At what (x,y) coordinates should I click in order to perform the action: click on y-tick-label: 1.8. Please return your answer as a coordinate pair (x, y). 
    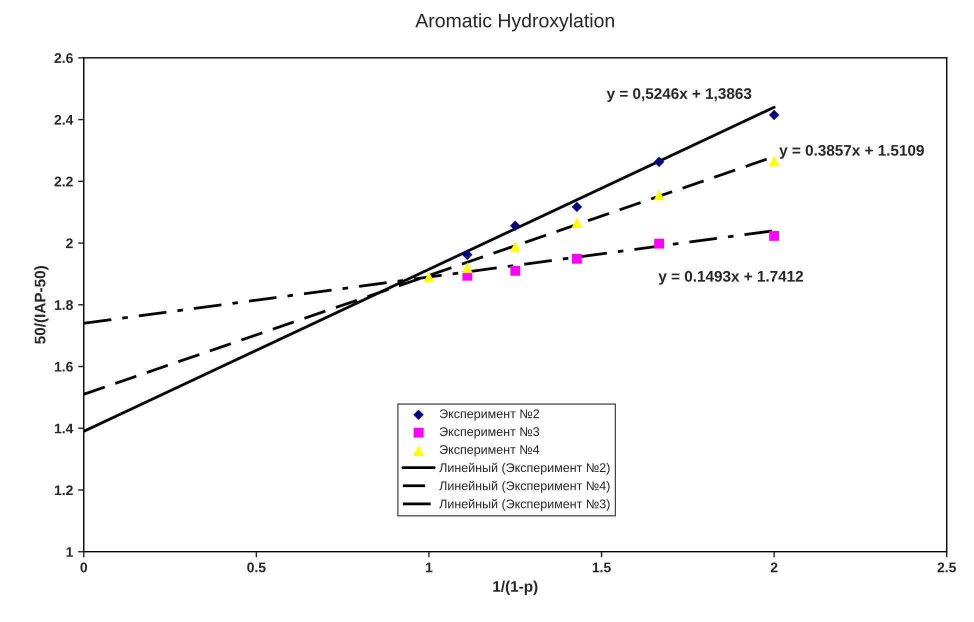
    Looking at the image, I should click on (63, 305).